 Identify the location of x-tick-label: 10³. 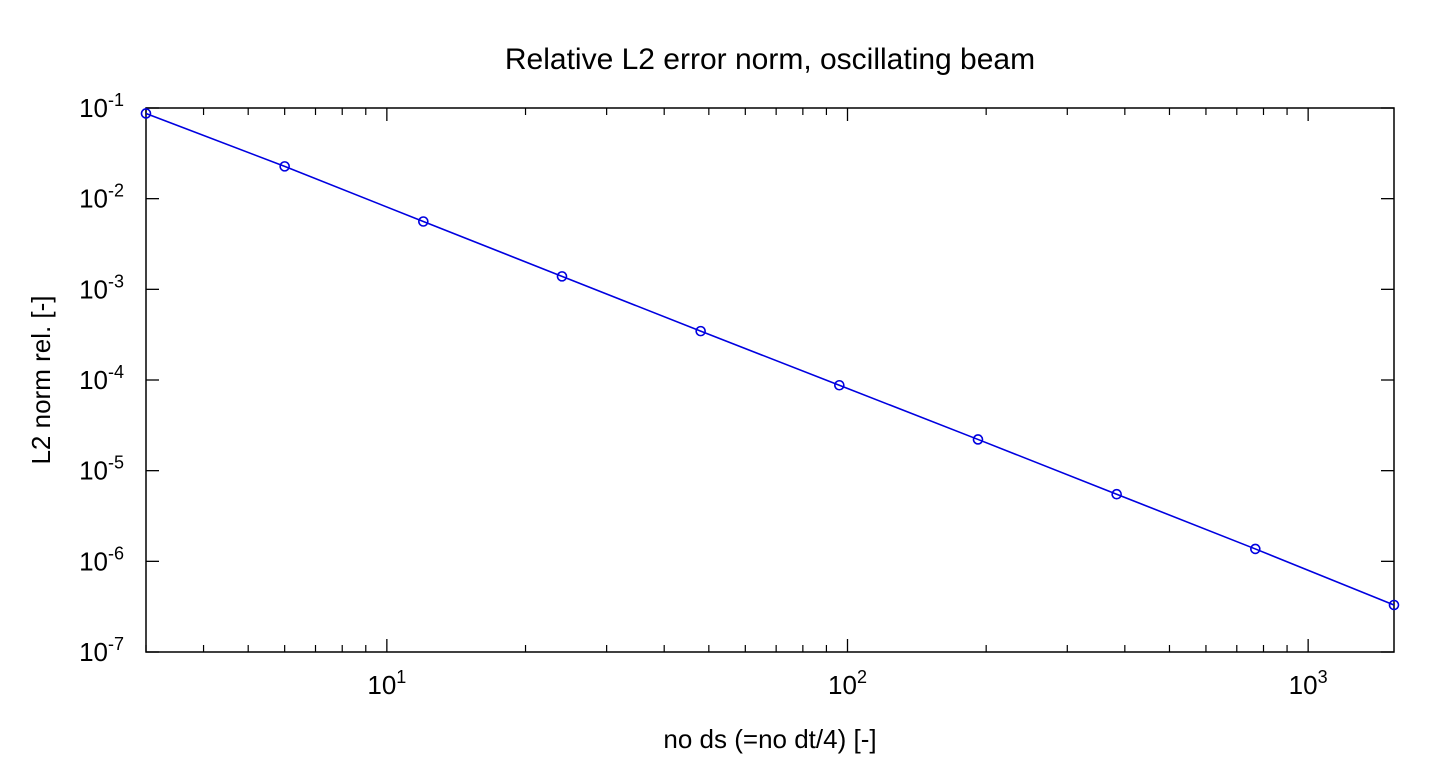
(1308, 683).